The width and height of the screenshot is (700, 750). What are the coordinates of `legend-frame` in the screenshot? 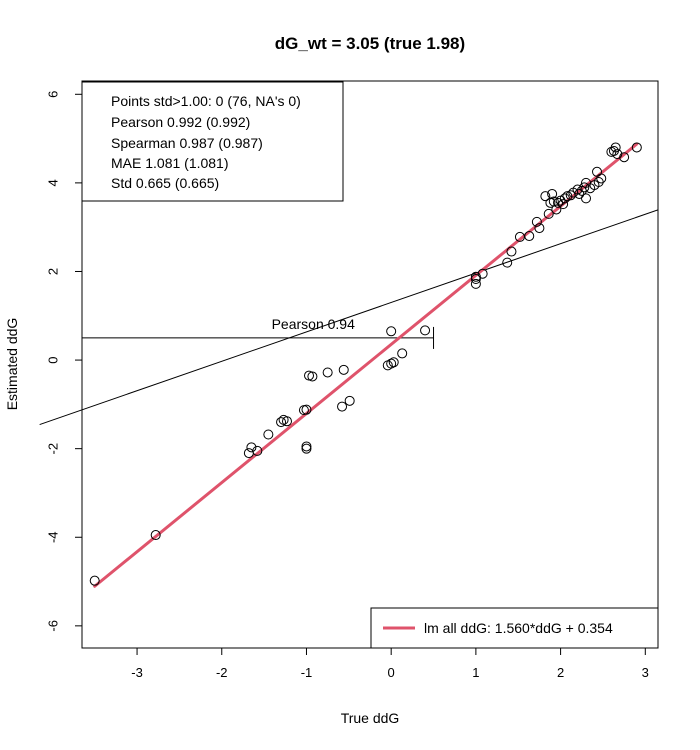 It's located at (514, 628).